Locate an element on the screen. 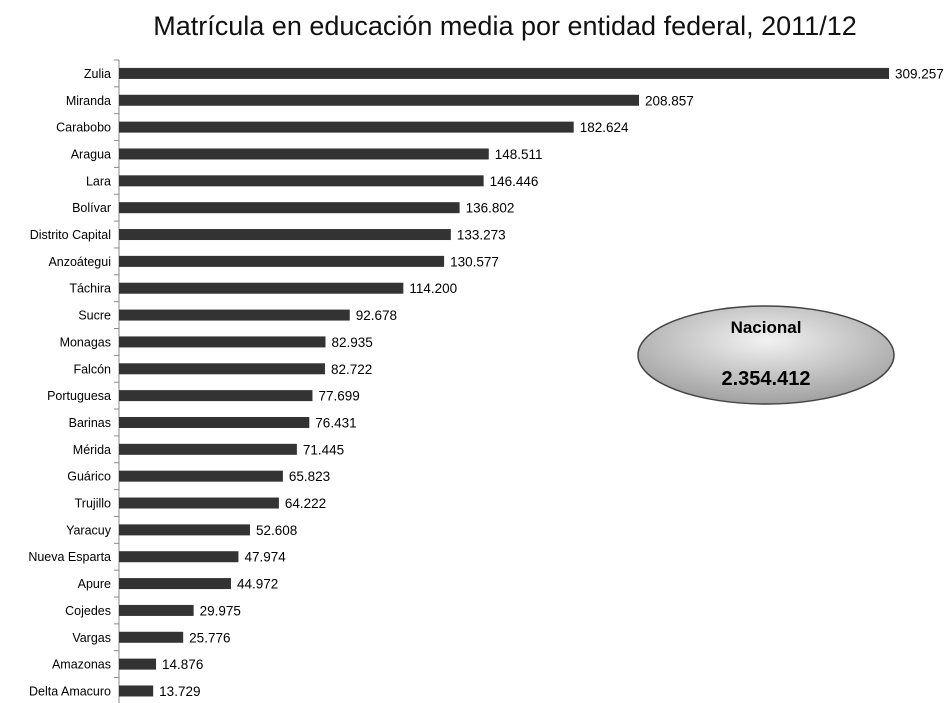 The width and height of the screenshot is (951, 703). national-total-label: Nacional is located at coordinates (766, 327).